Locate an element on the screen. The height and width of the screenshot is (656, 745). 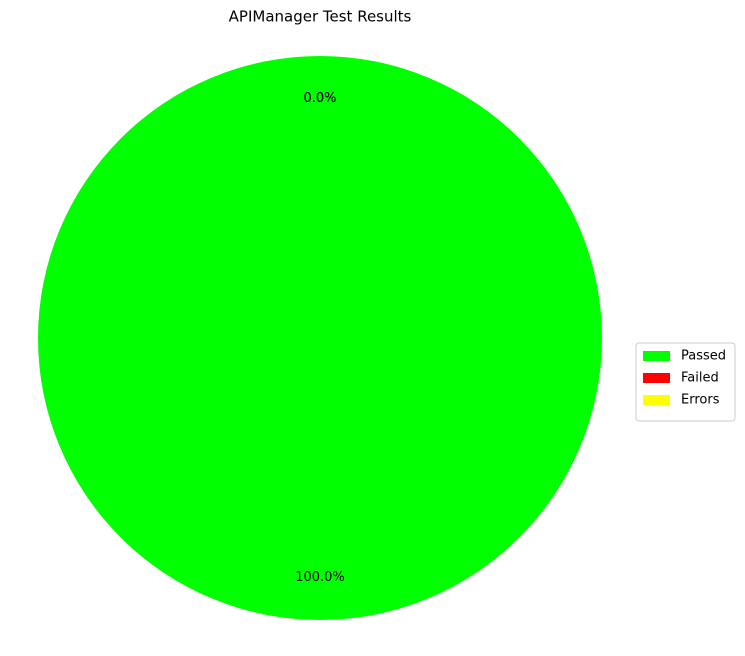
pie-label: 100.0% is located at coordinates (320, 577).